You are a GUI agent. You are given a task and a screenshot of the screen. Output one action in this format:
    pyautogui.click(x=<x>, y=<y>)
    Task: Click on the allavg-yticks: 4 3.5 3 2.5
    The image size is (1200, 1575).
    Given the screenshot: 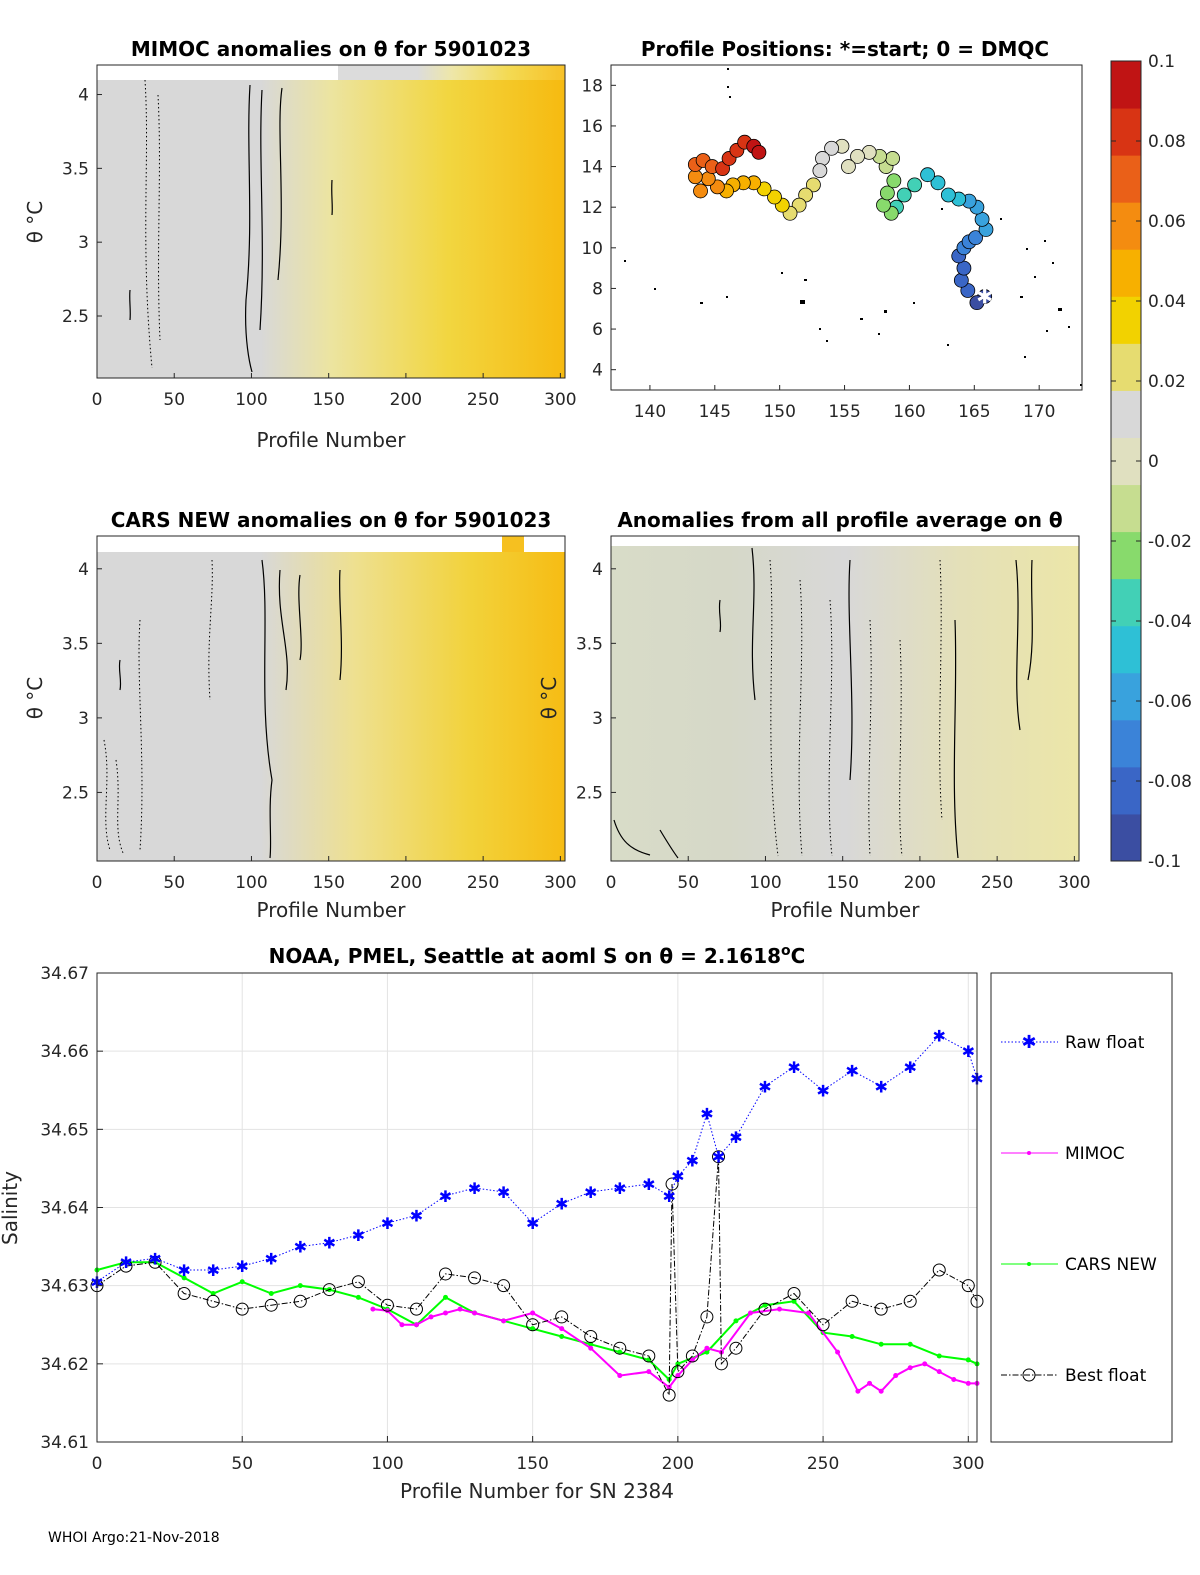 What is the action you would take?
    pyautogui.click(x=596, y=681)
    